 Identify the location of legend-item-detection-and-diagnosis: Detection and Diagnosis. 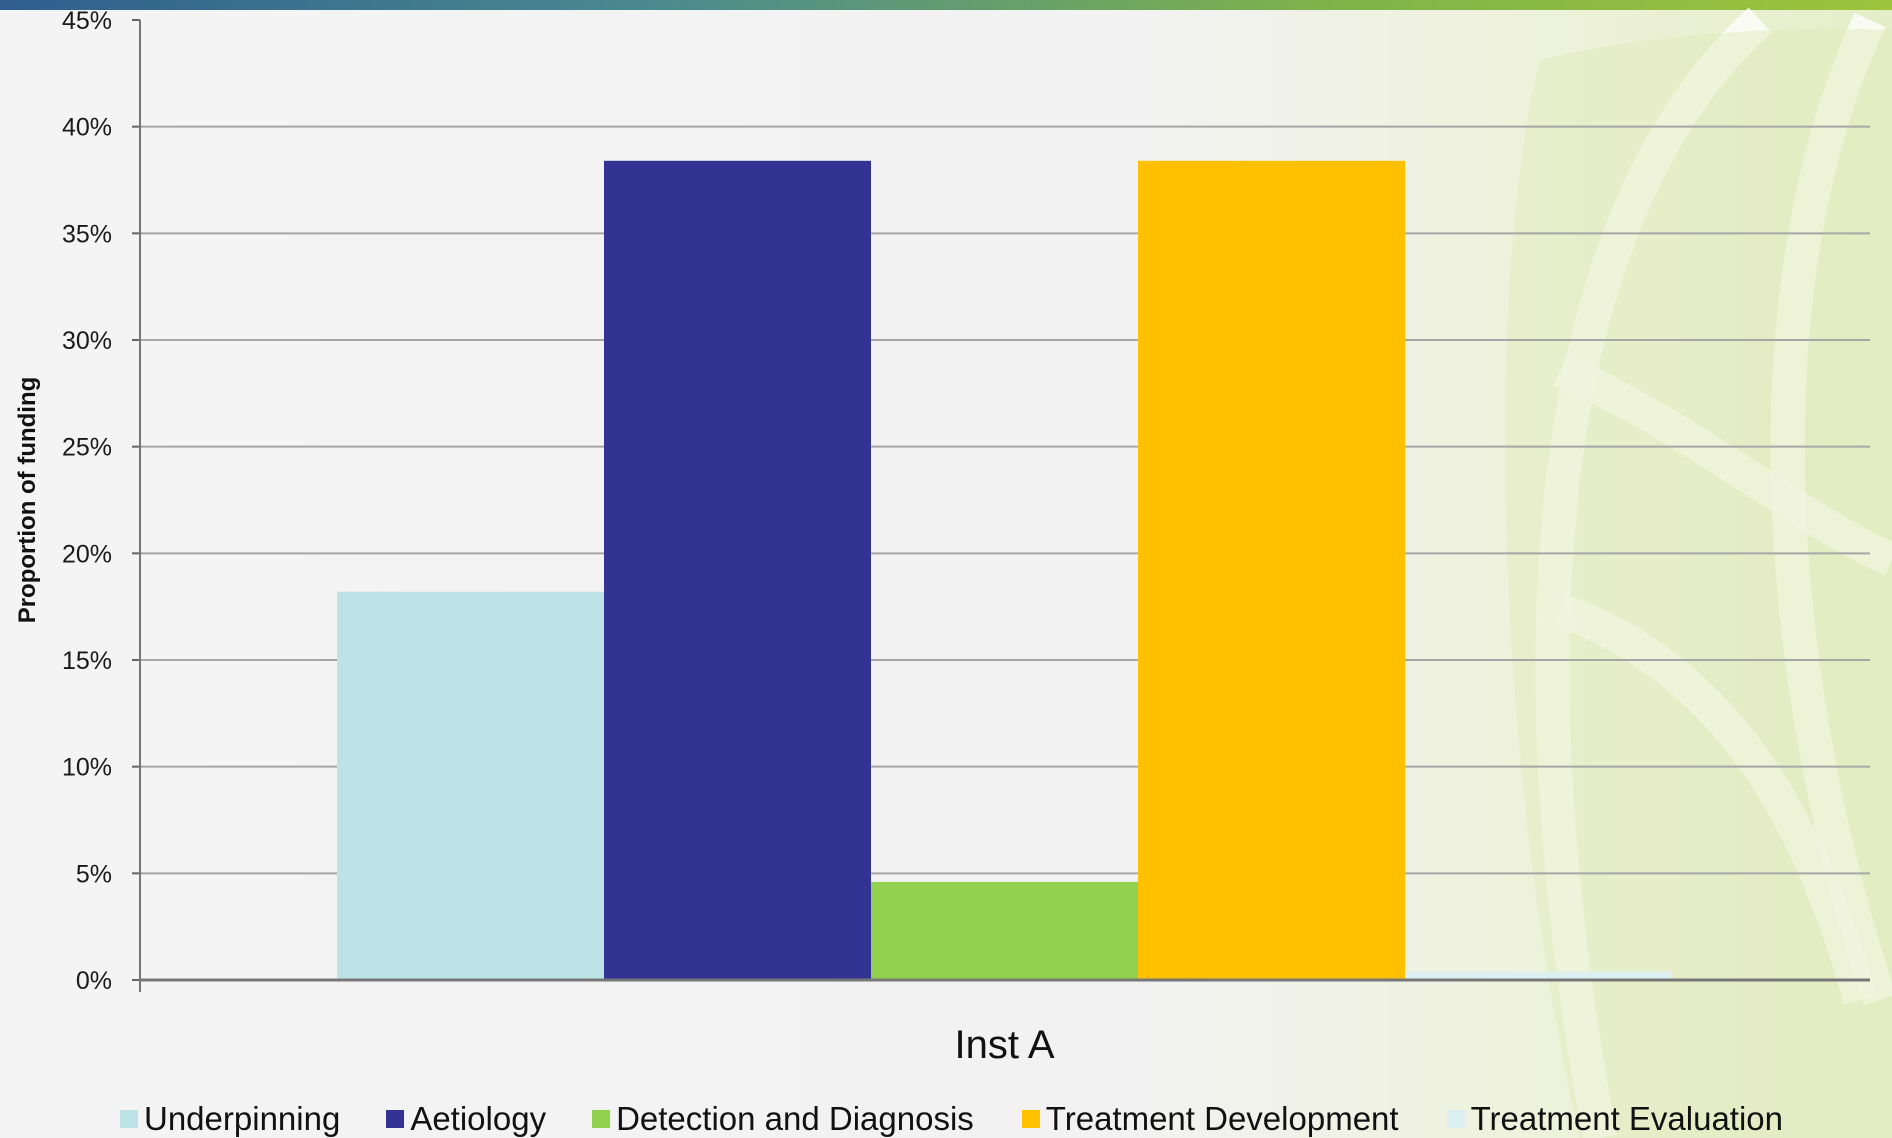
(783, 1119).